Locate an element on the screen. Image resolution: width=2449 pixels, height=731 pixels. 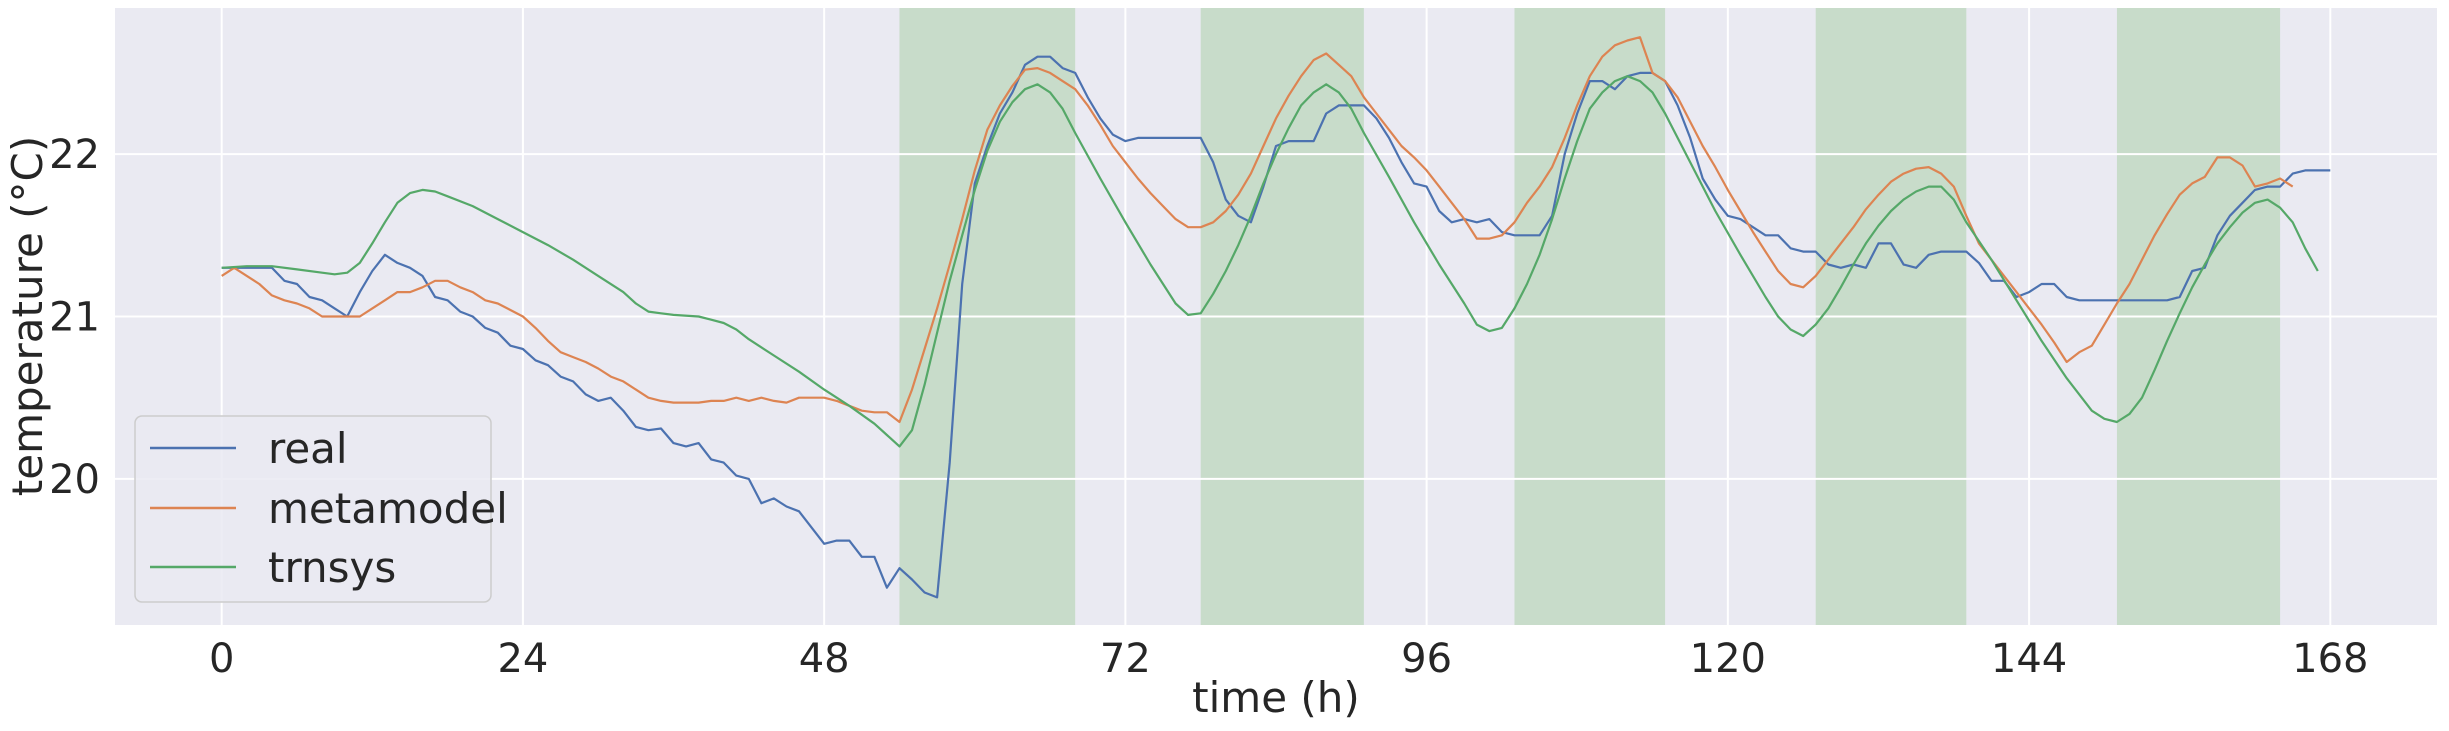
y-axis-label: temperature (°C) is located at coordinates (27, 316).